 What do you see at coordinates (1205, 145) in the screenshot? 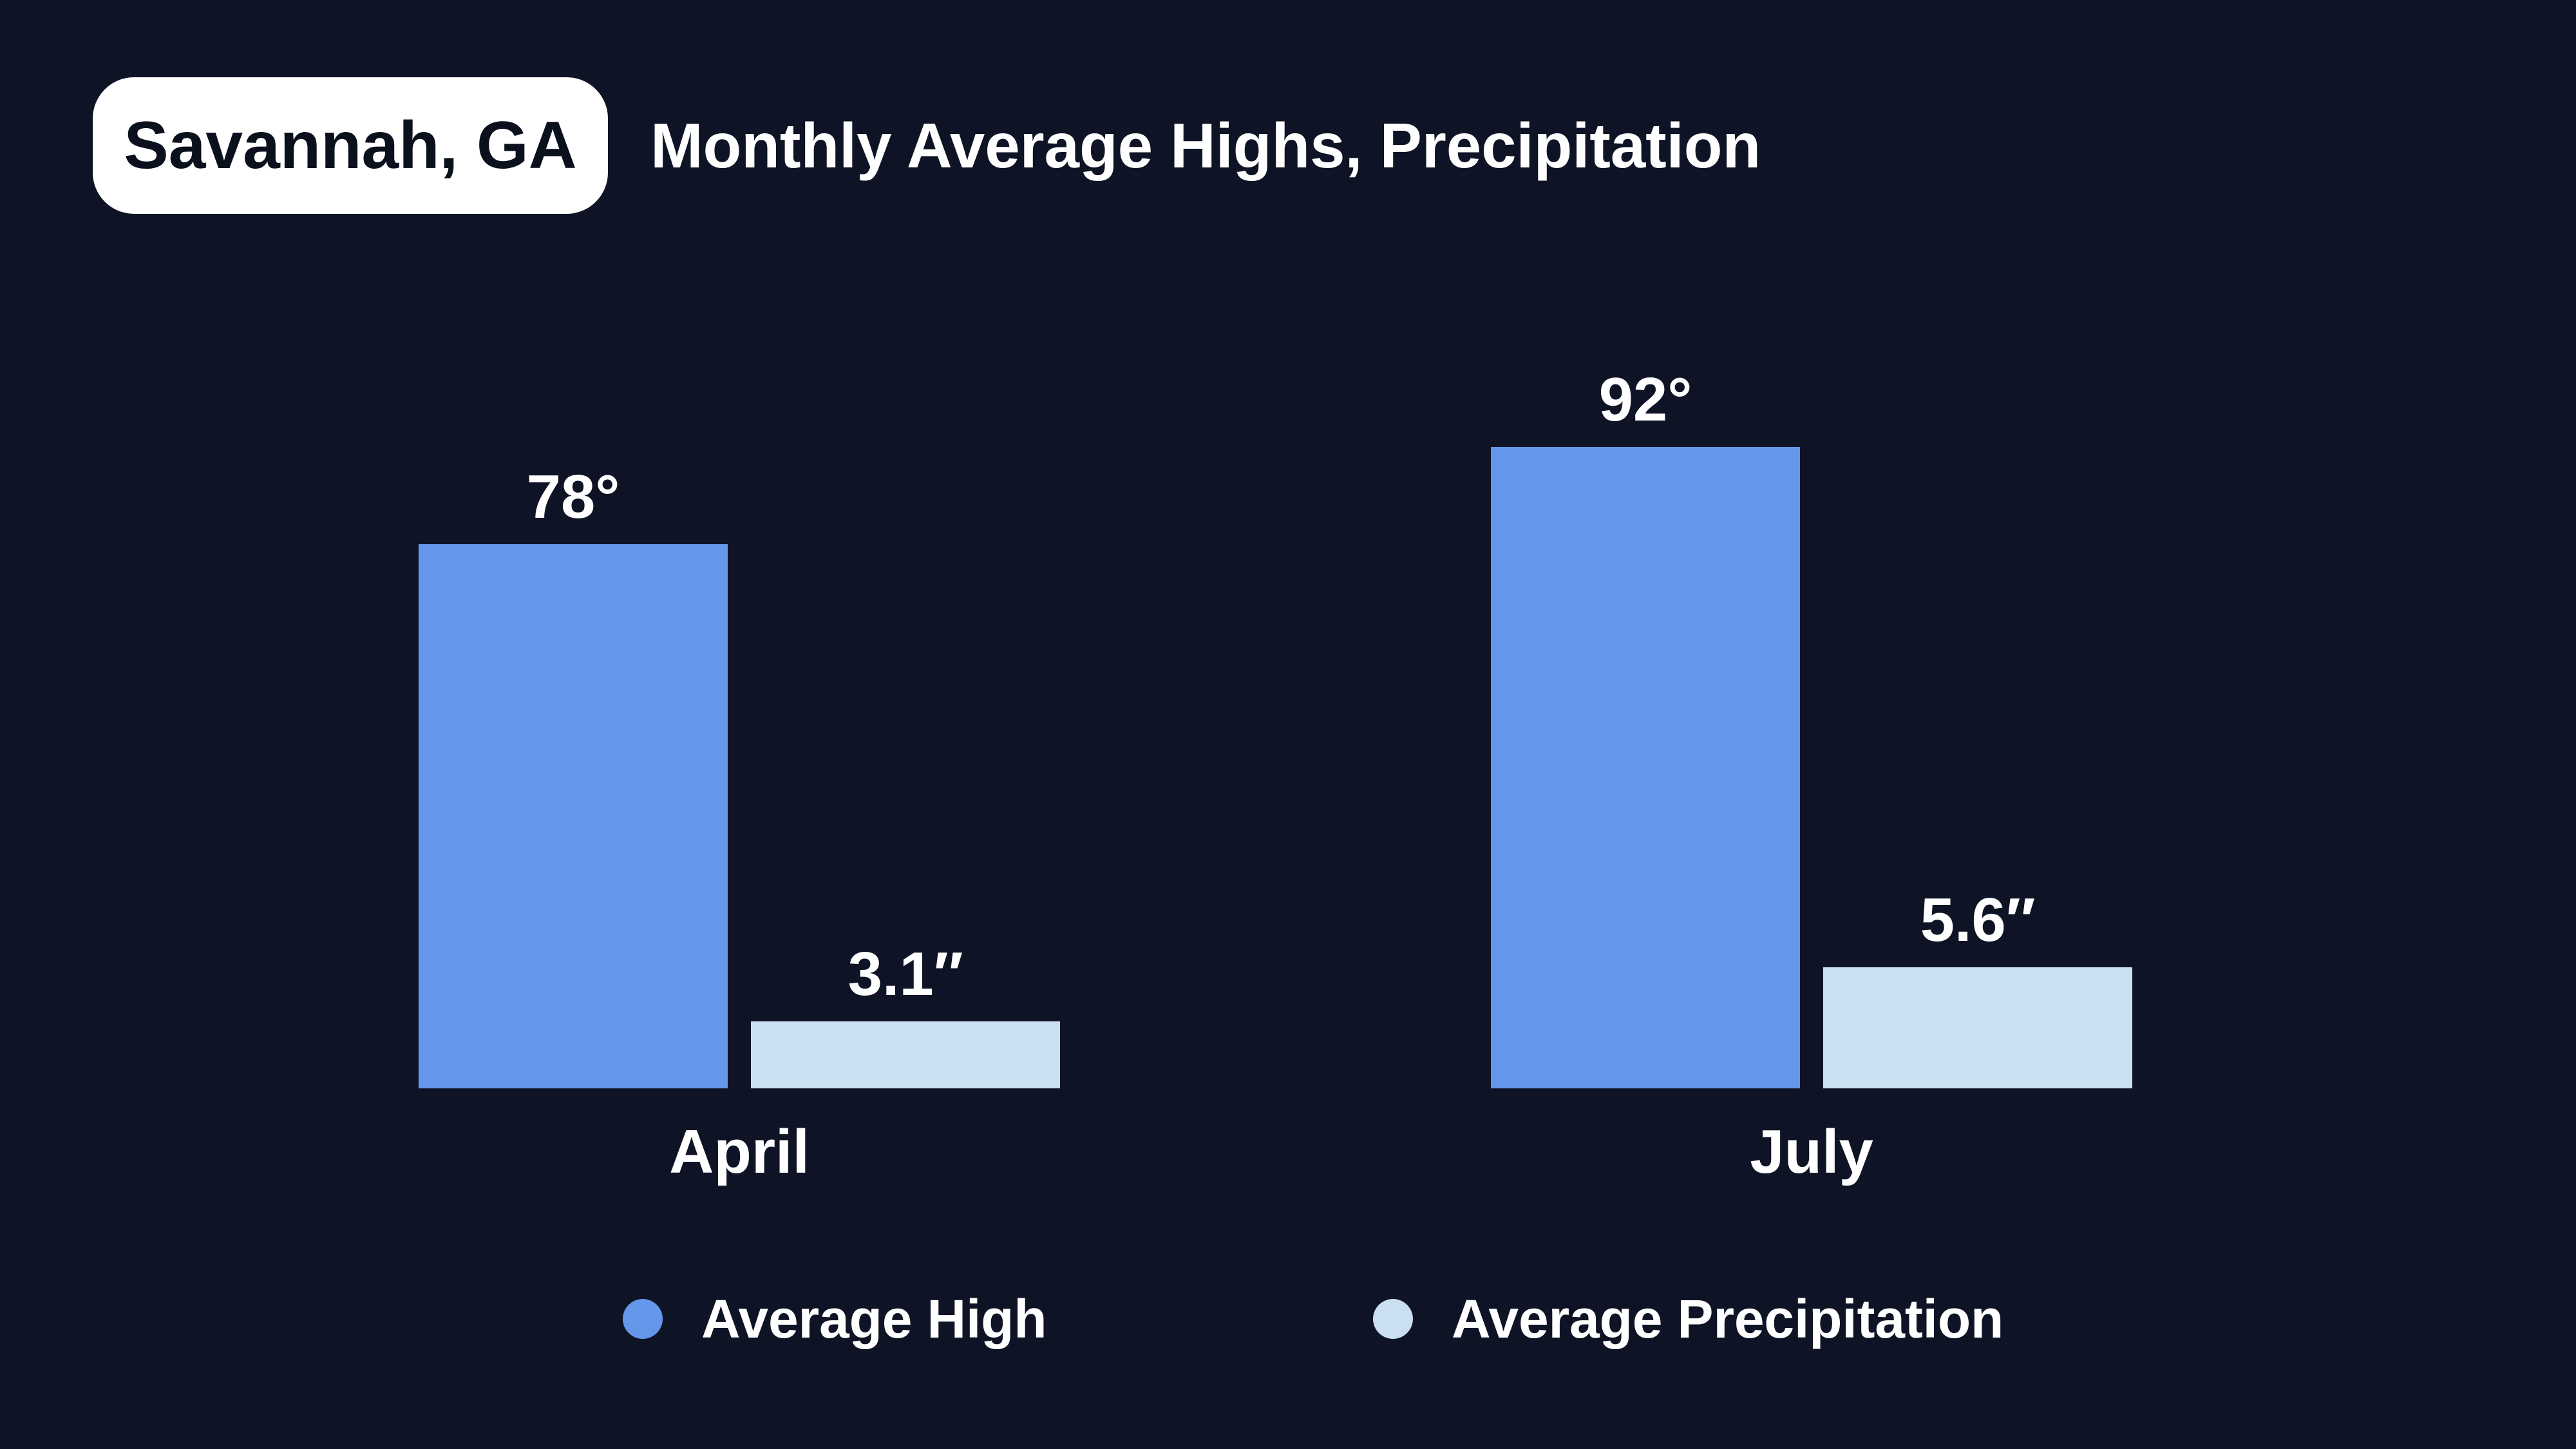
I see `chart-title: Monthly Average Highs, Precipitation` at bounding box center [1205, 145].